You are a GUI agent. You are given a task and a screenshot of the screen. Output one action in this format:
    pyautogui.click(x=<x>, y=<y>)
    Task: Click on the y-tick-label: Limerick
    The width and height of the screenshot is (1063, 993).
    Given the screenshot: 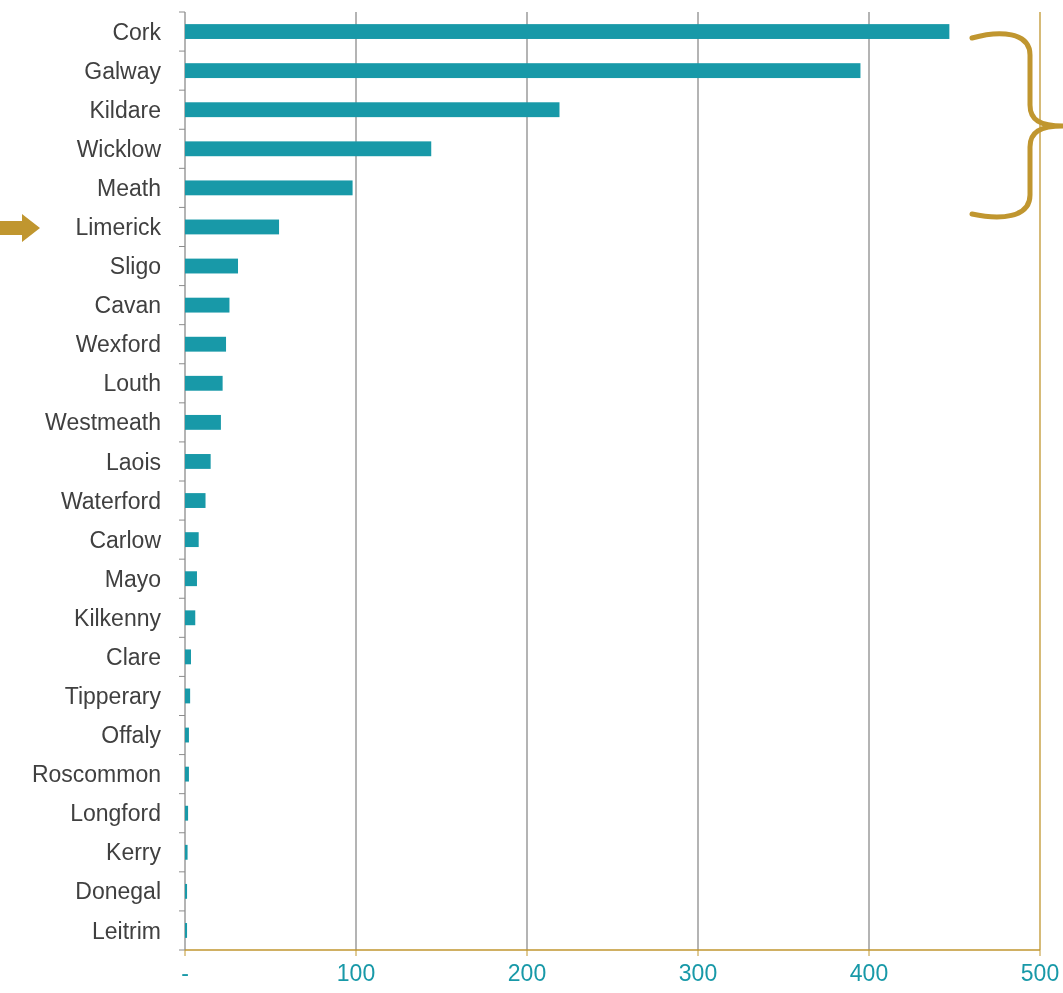 What is the action you would take?
    pyautogui.click(x=118, y=227)
    